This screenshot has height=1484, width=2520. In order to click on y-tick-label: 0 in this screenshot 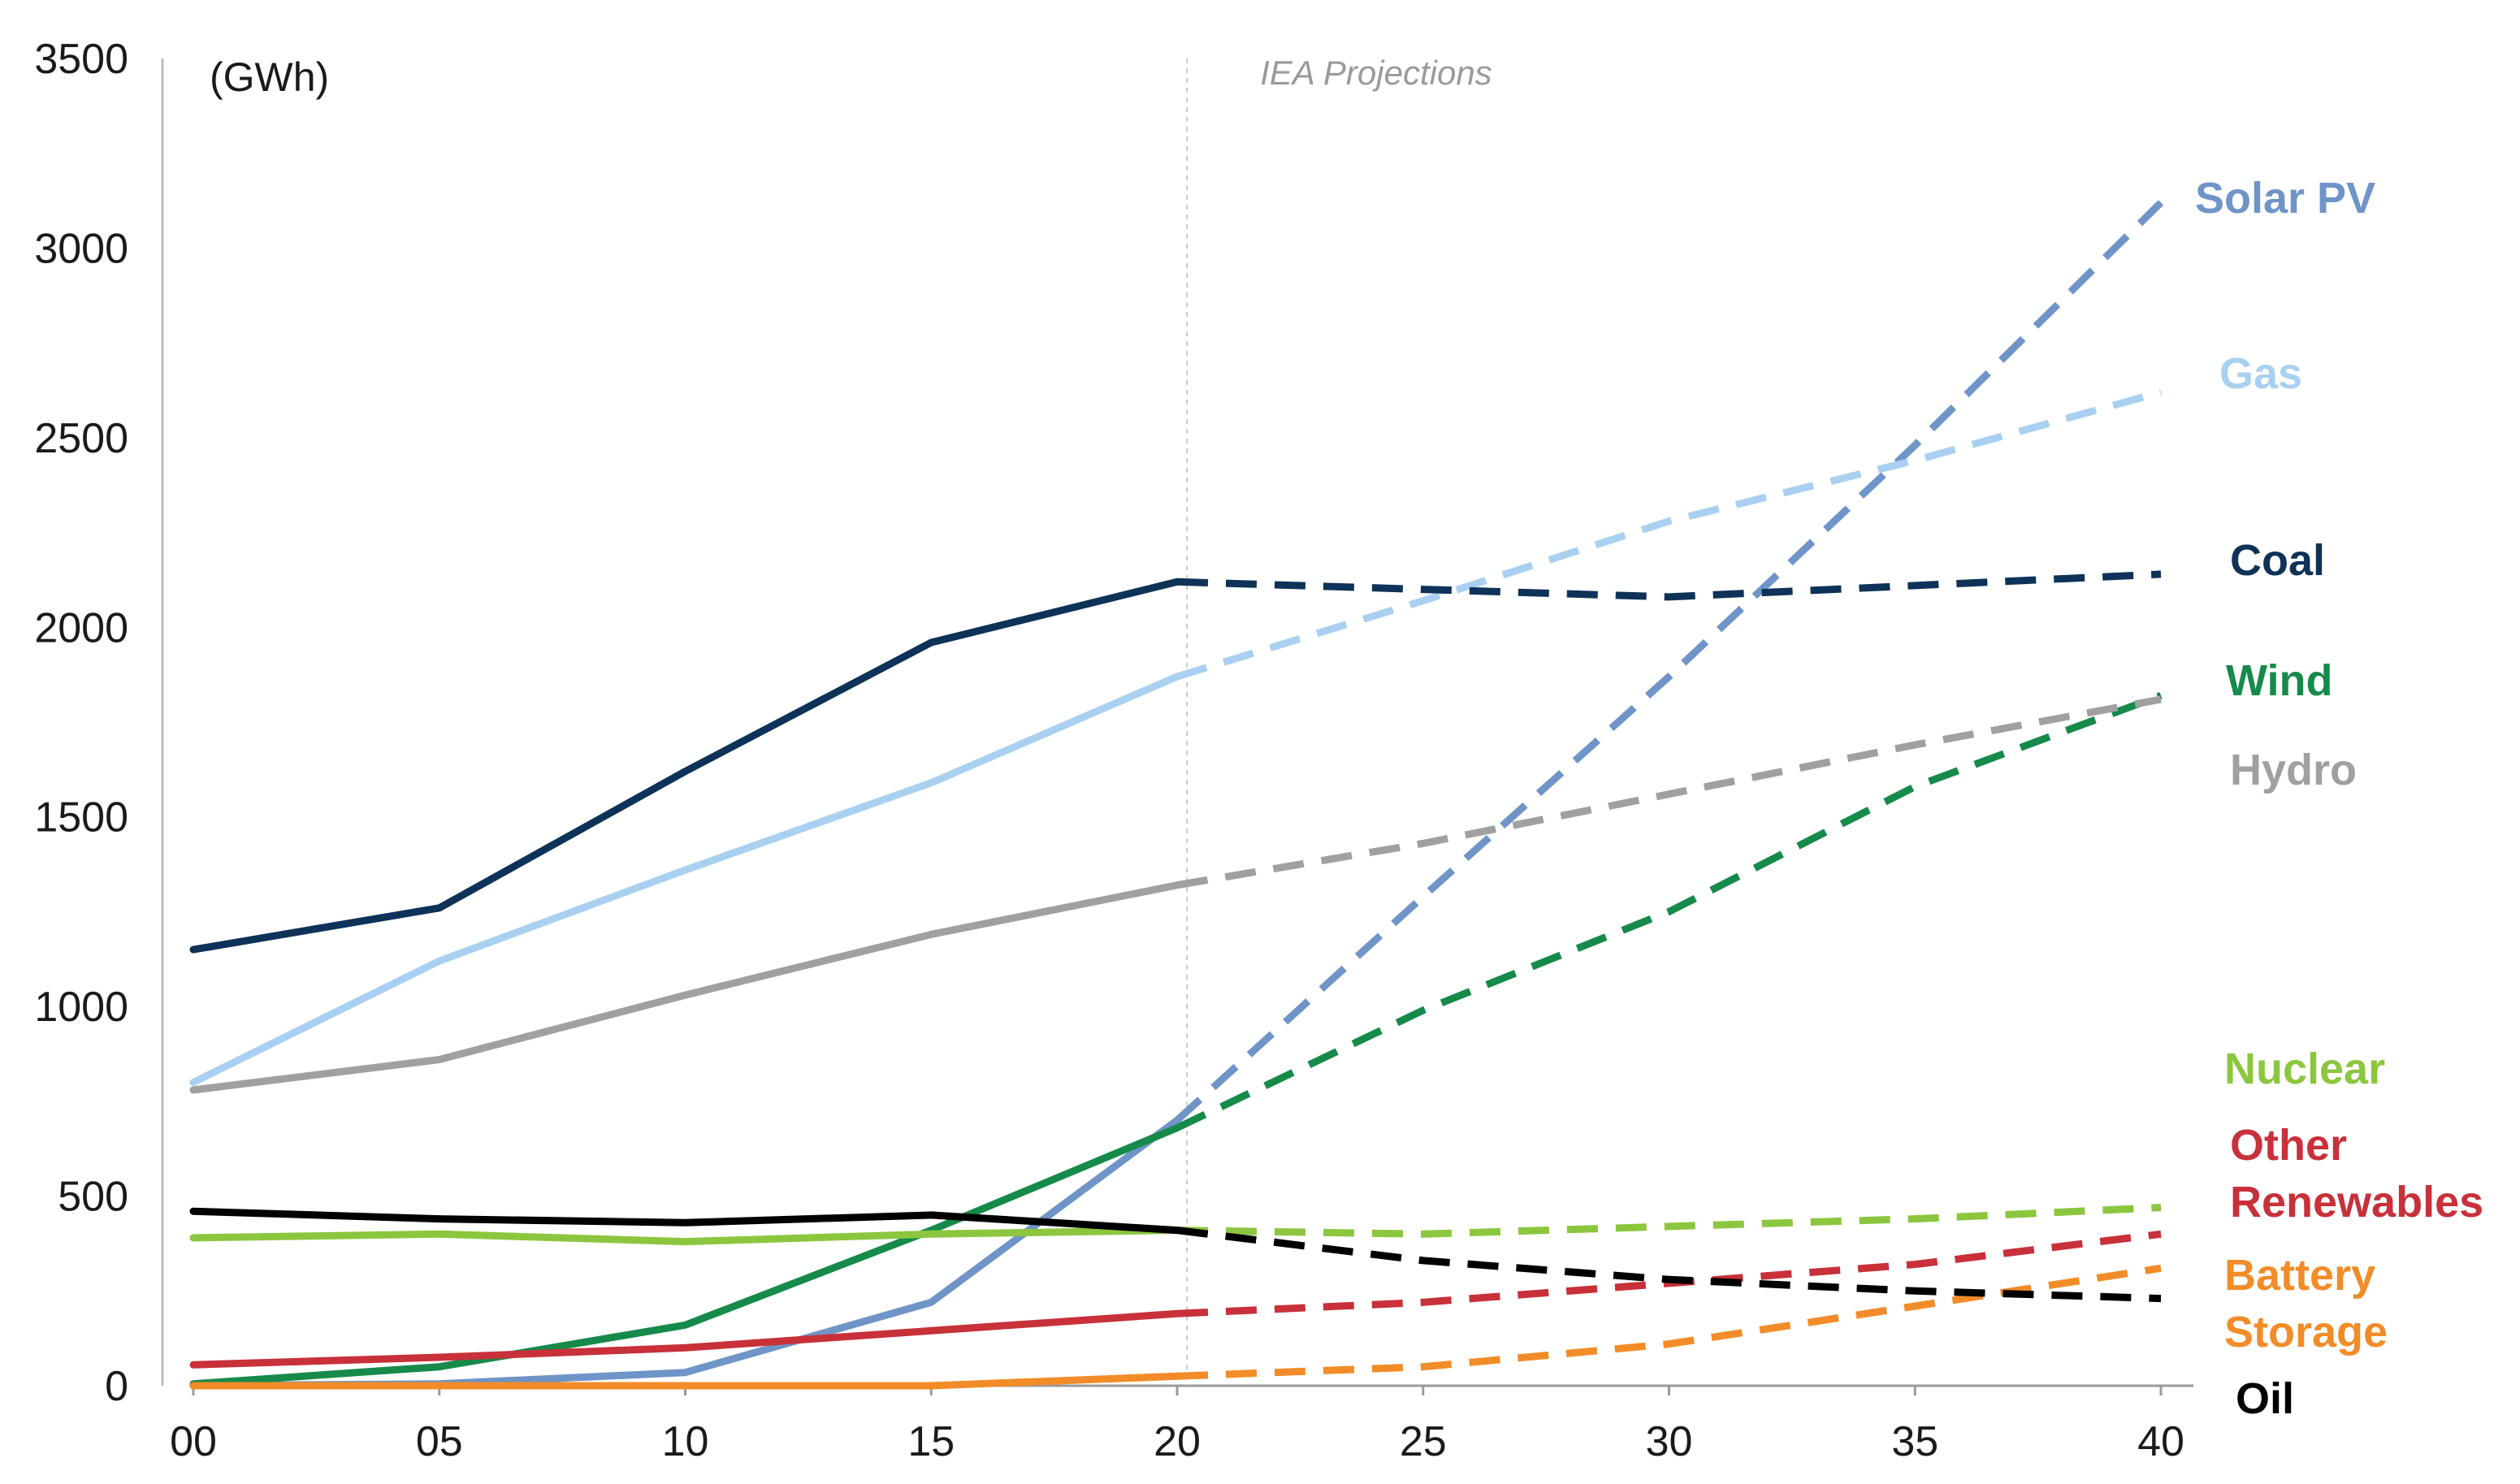, I will do `click(117, 1386)`.